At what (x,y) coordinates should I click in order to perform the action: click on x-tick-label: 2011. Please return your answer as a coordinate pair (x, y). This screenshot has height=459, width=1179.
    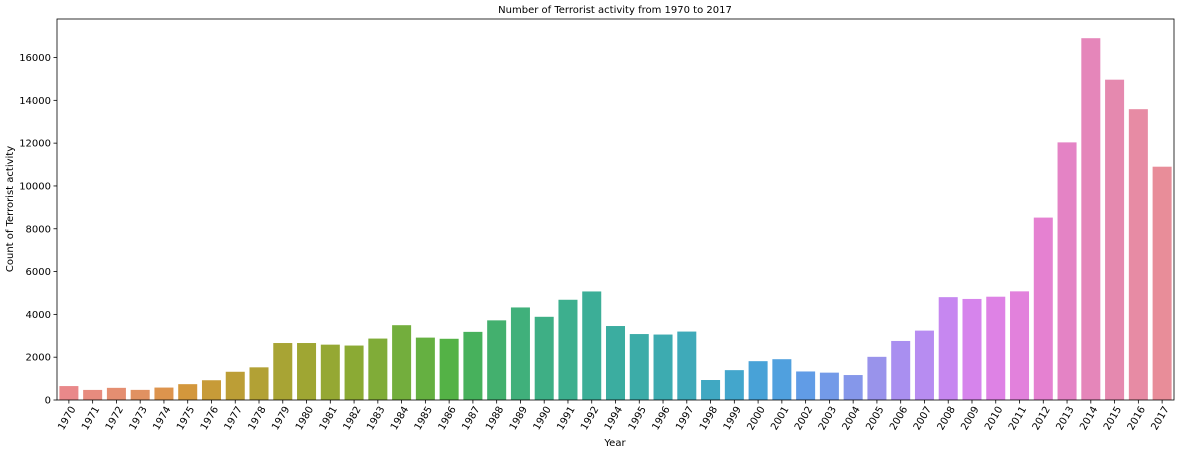
    Looking at the image, I should click on (1018, 419).